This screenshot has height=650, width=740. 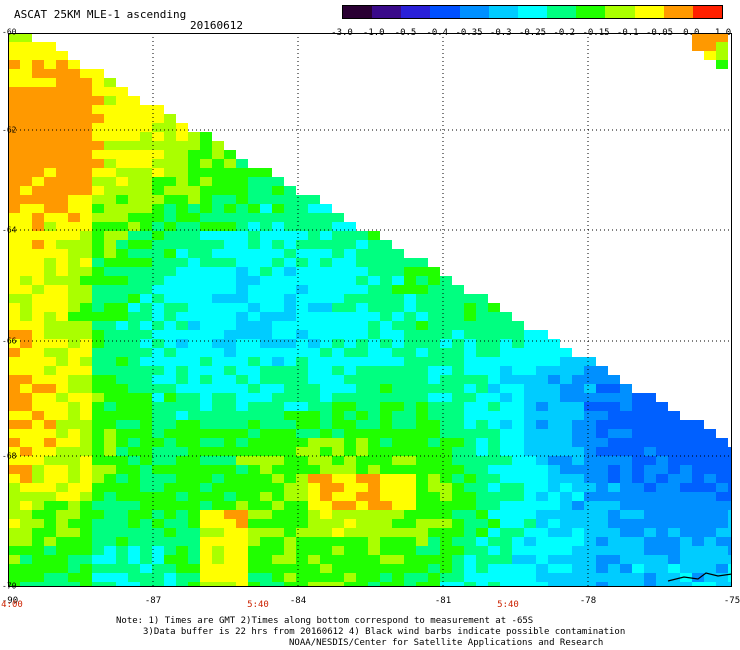 What do you see at coordinates (9, 230) in the screenshot?
I see `latitude-label: -64` at bounding box center [9, 230].